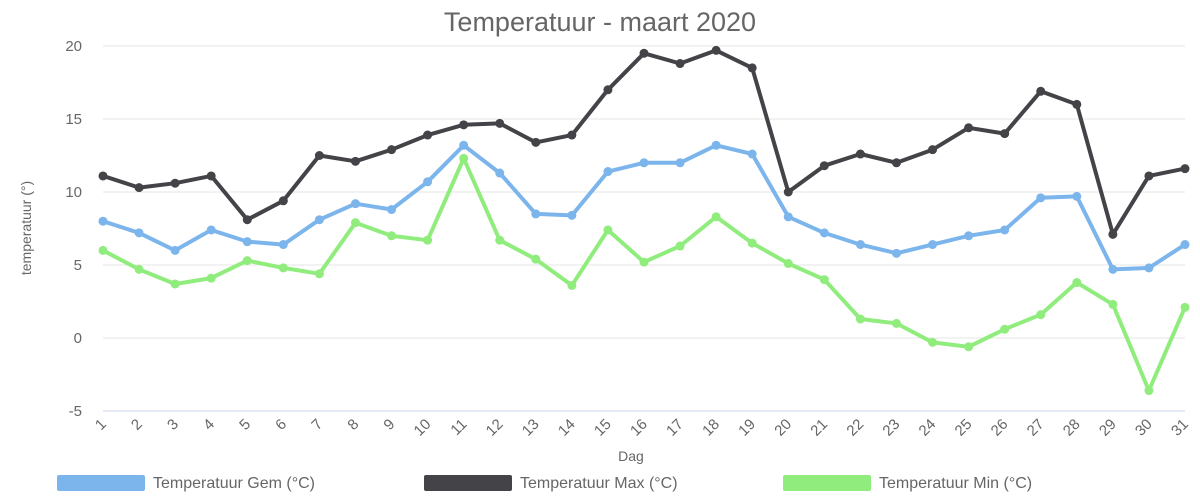 The width and height of the screenshot is (1200, 500). I want to click on x-tick-label: 30, so click(1144, 428).